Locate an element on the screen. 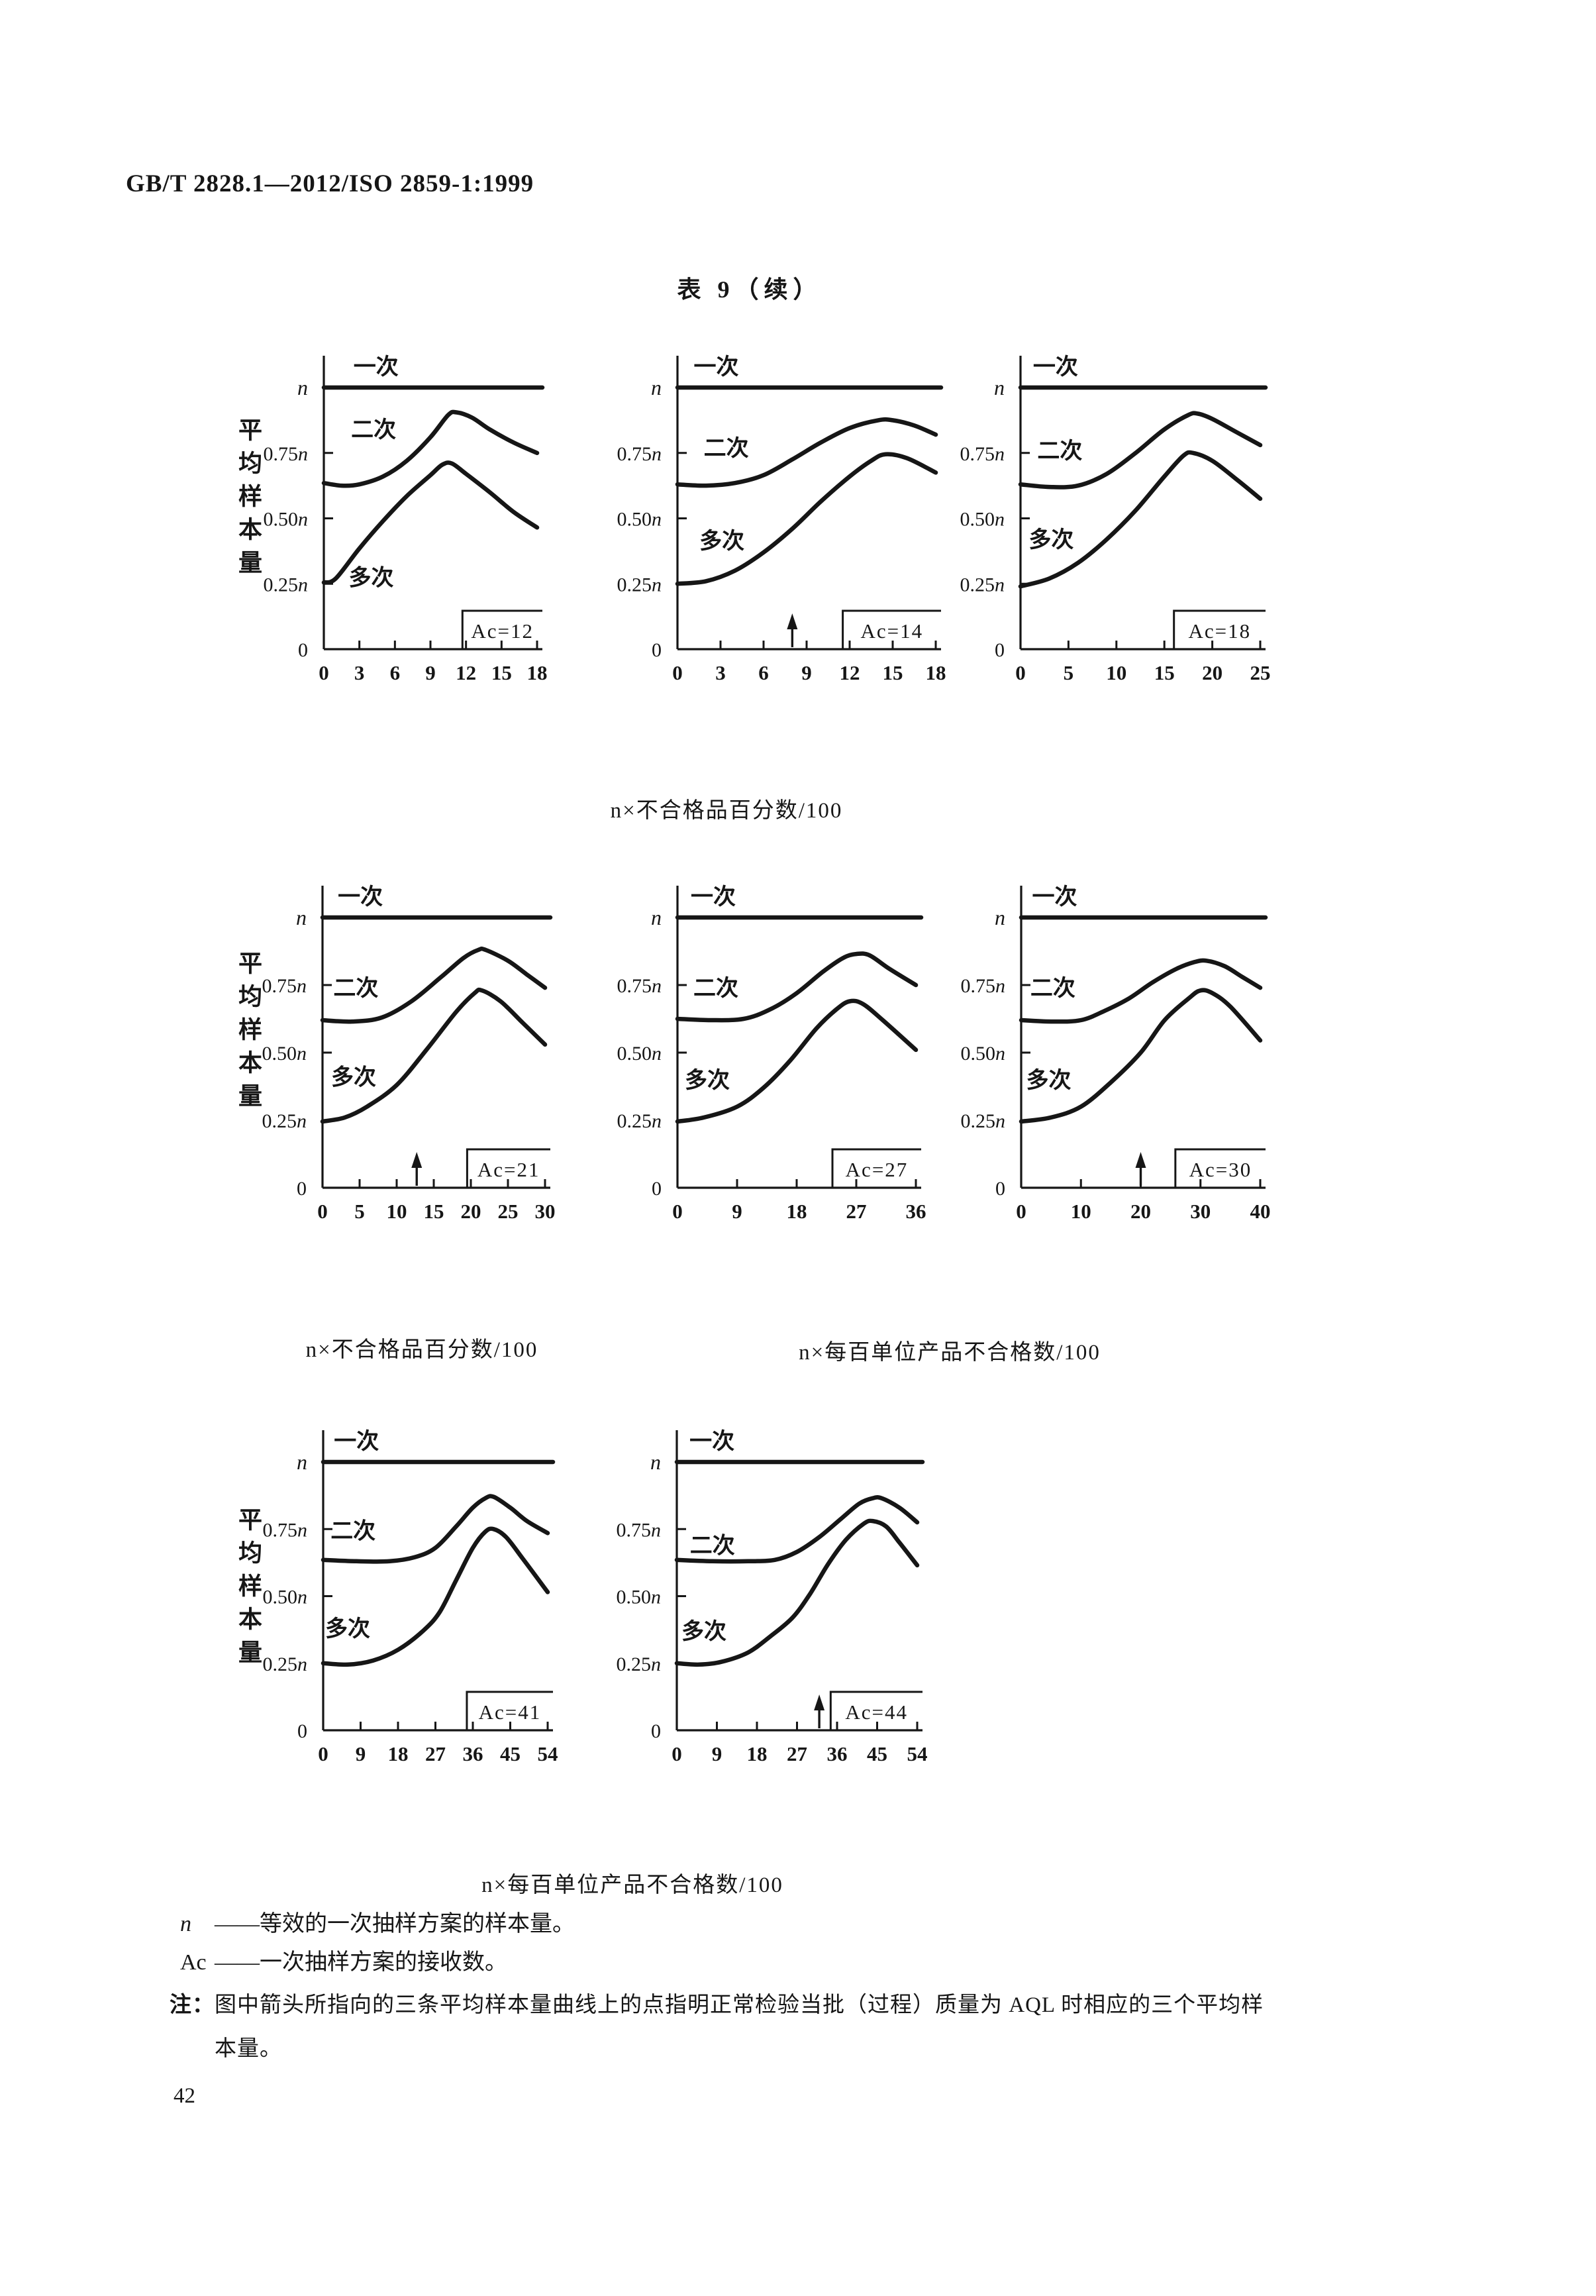 This screenshot has width=1596, height=2296. ac-value-label: Ac=21 is located at coordinates (508, 1169).